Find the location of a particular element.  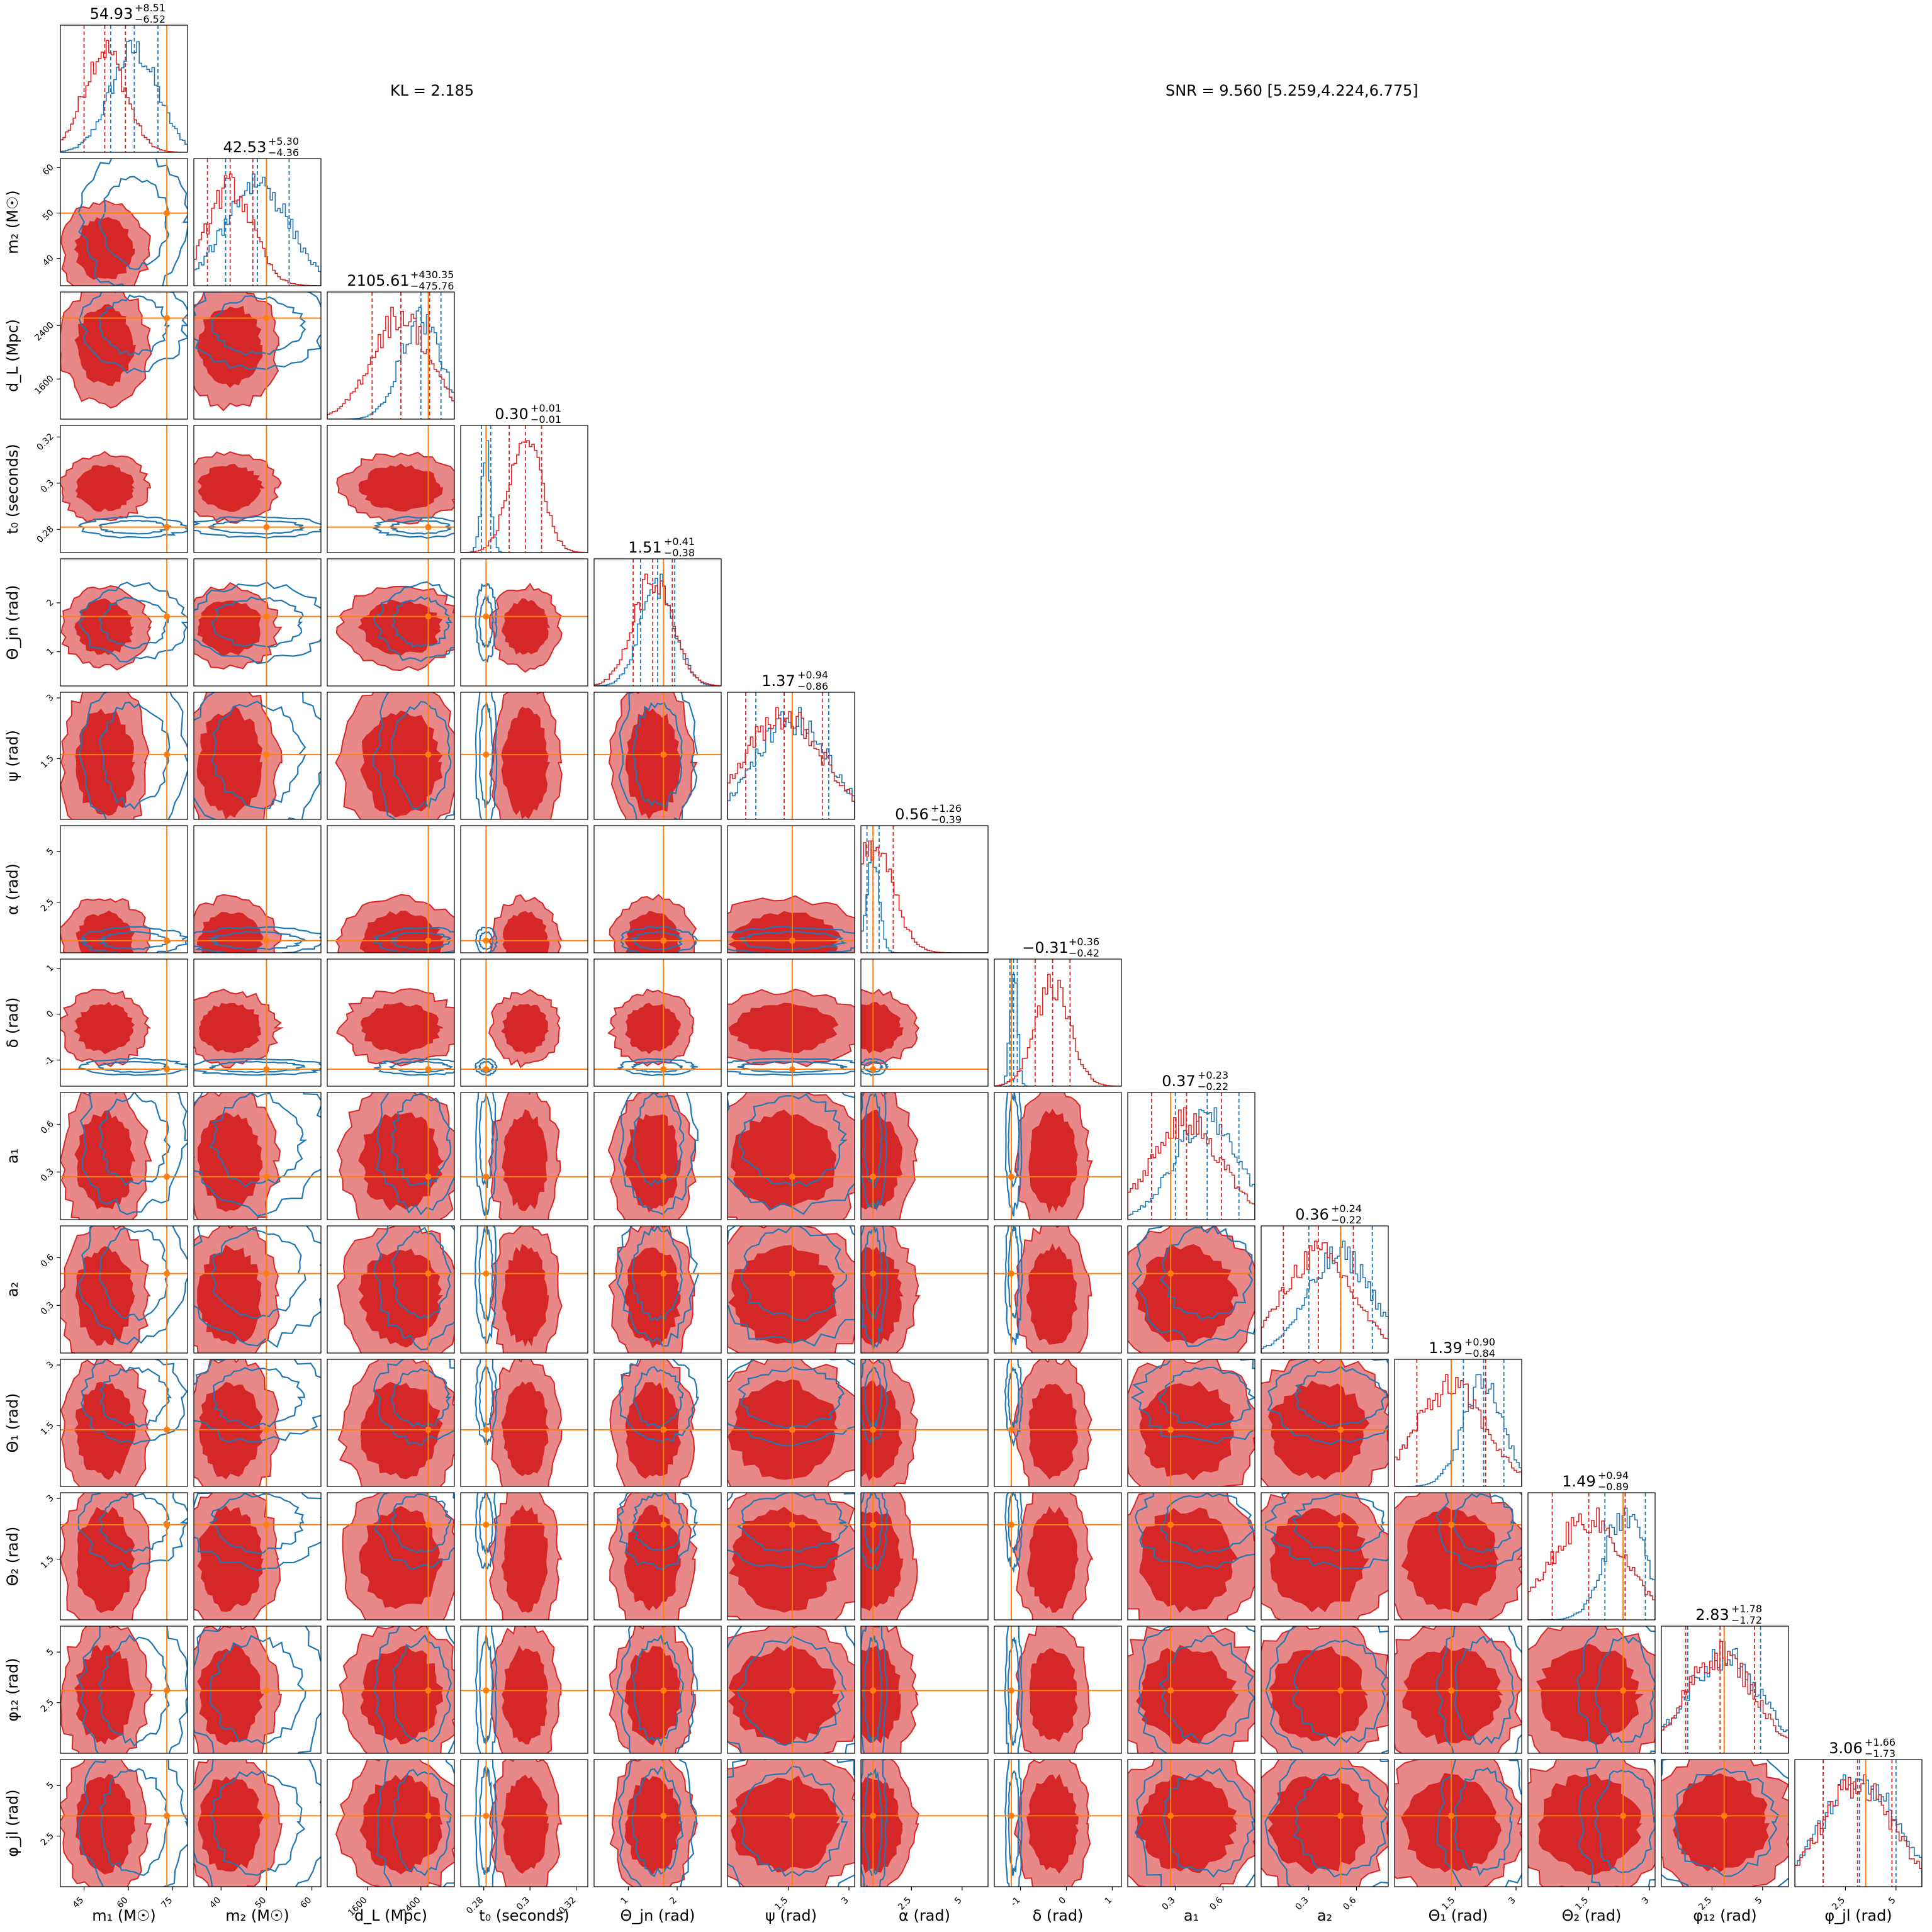

histogram-title-plus-7: +0.36 is located at coordinates (1084, 942).